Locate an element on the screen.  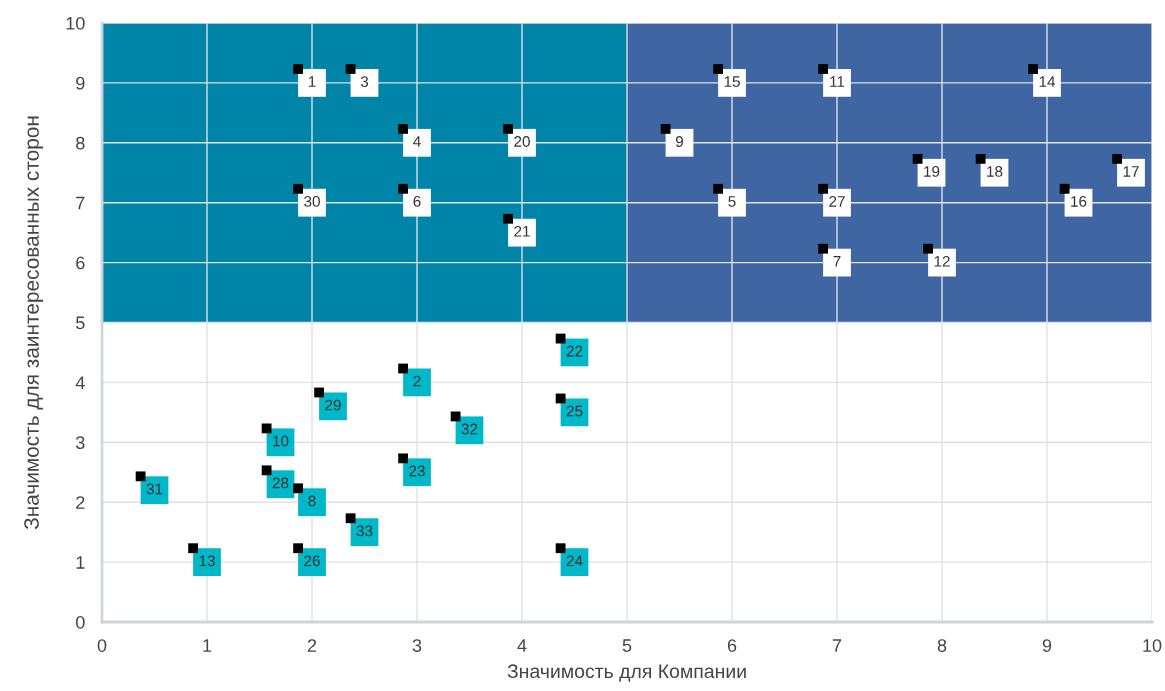
x-tick-label: 8 is located at coordinates (942, 645).